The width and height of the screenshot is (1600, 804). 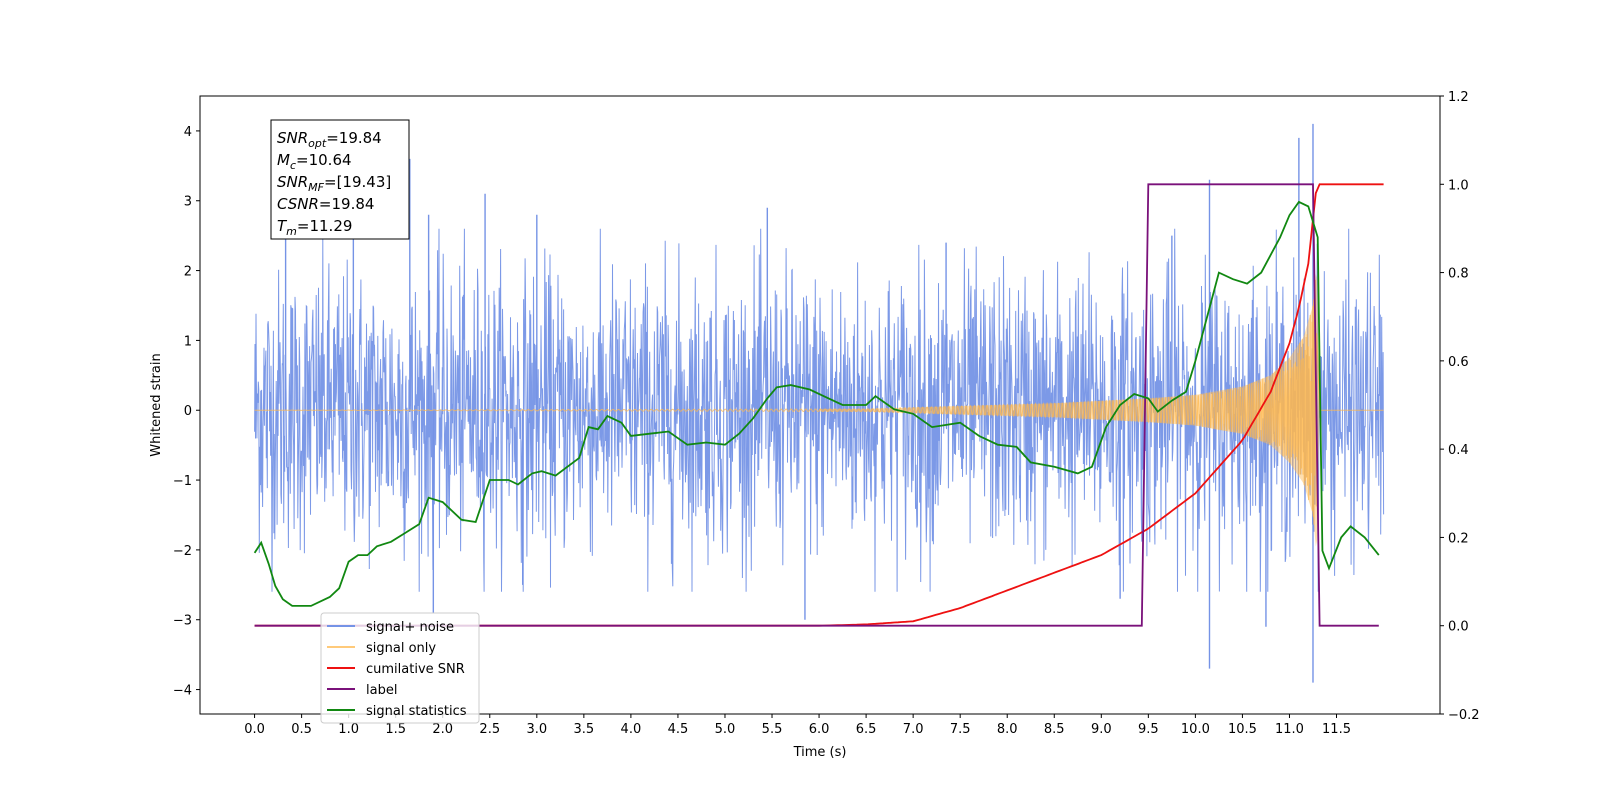 What do you see at coordinates (913, 729) in the screenshot?
I see `x-tick-label: 7.0` at bounding box center [913, 729].